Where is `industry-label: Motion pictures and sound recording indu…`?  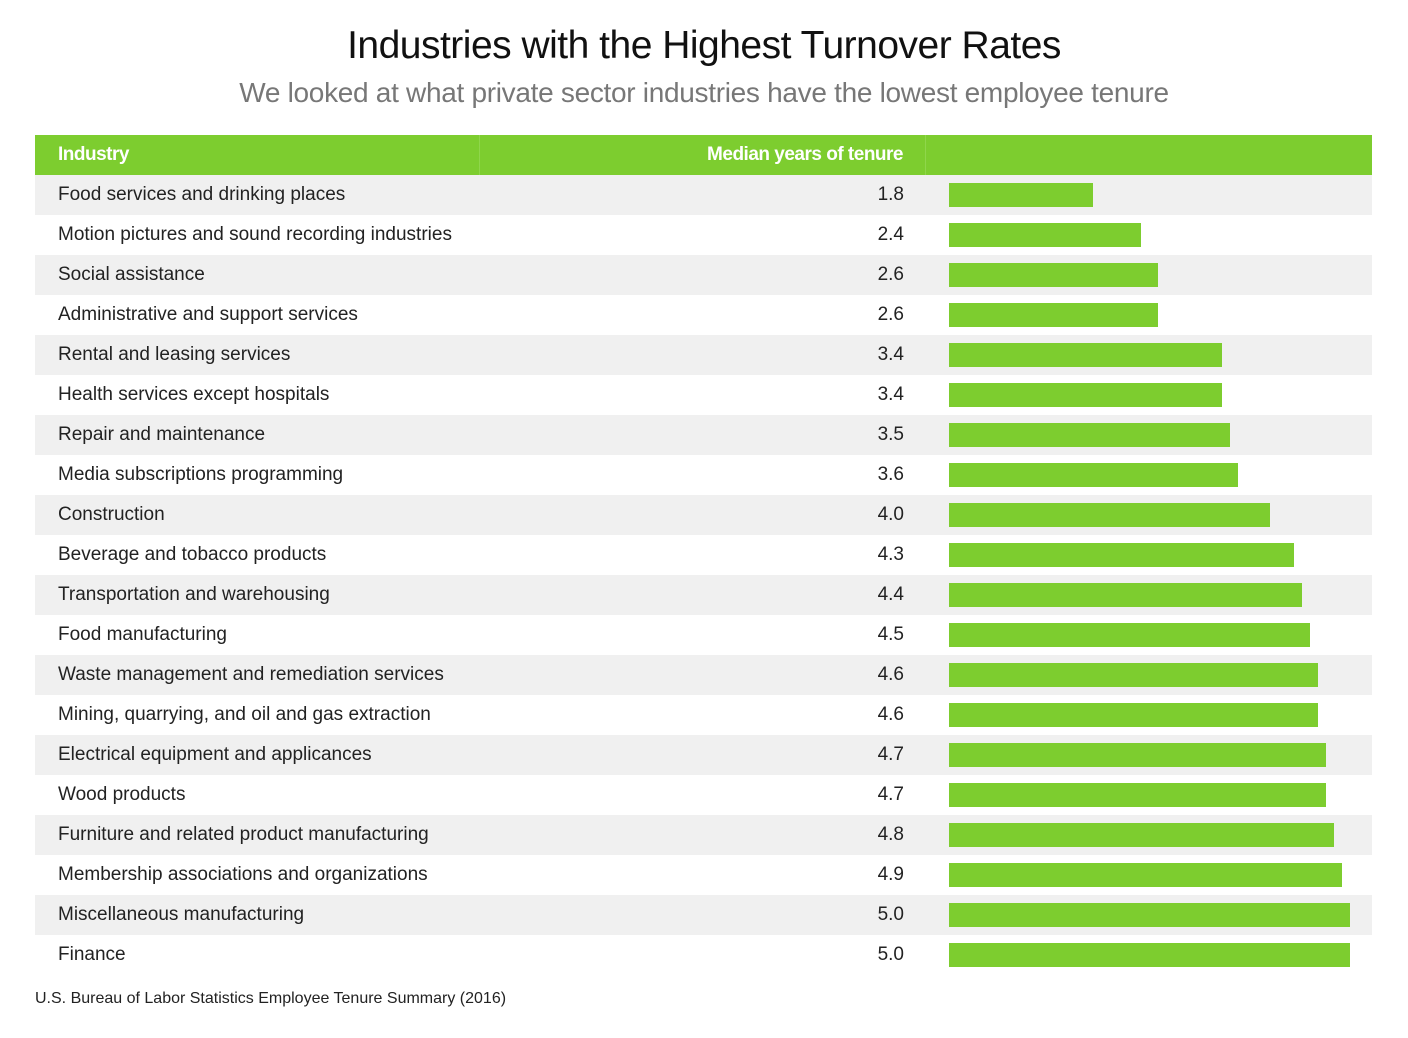
industry-label: Motion pictures and sound recording indu… is located at coordinates (255, 234).